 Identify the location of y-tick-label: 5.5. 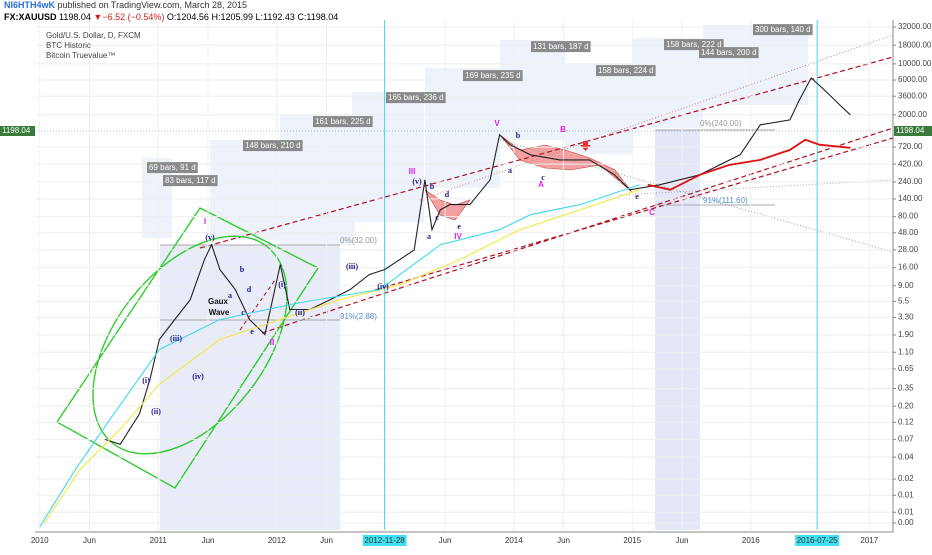
(904, 300).